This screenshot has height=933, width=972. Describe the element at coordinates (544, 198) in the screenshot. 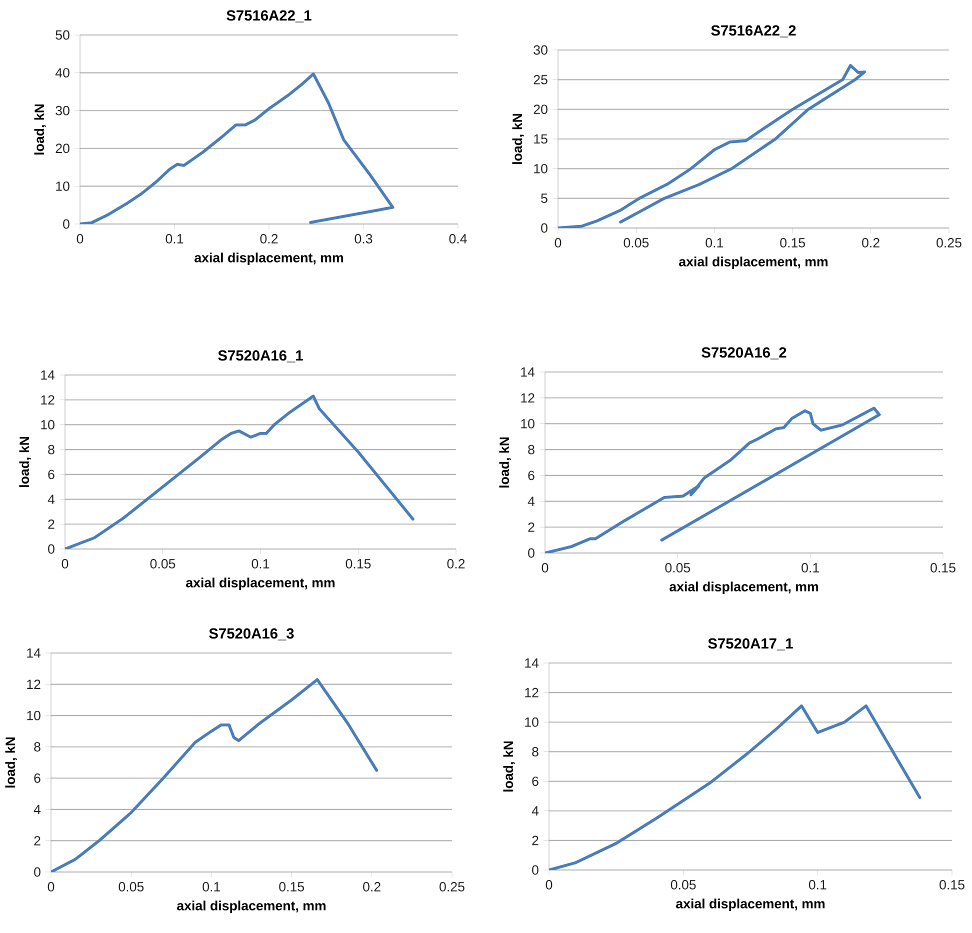

I see `y-tick-label: 5` at that location.